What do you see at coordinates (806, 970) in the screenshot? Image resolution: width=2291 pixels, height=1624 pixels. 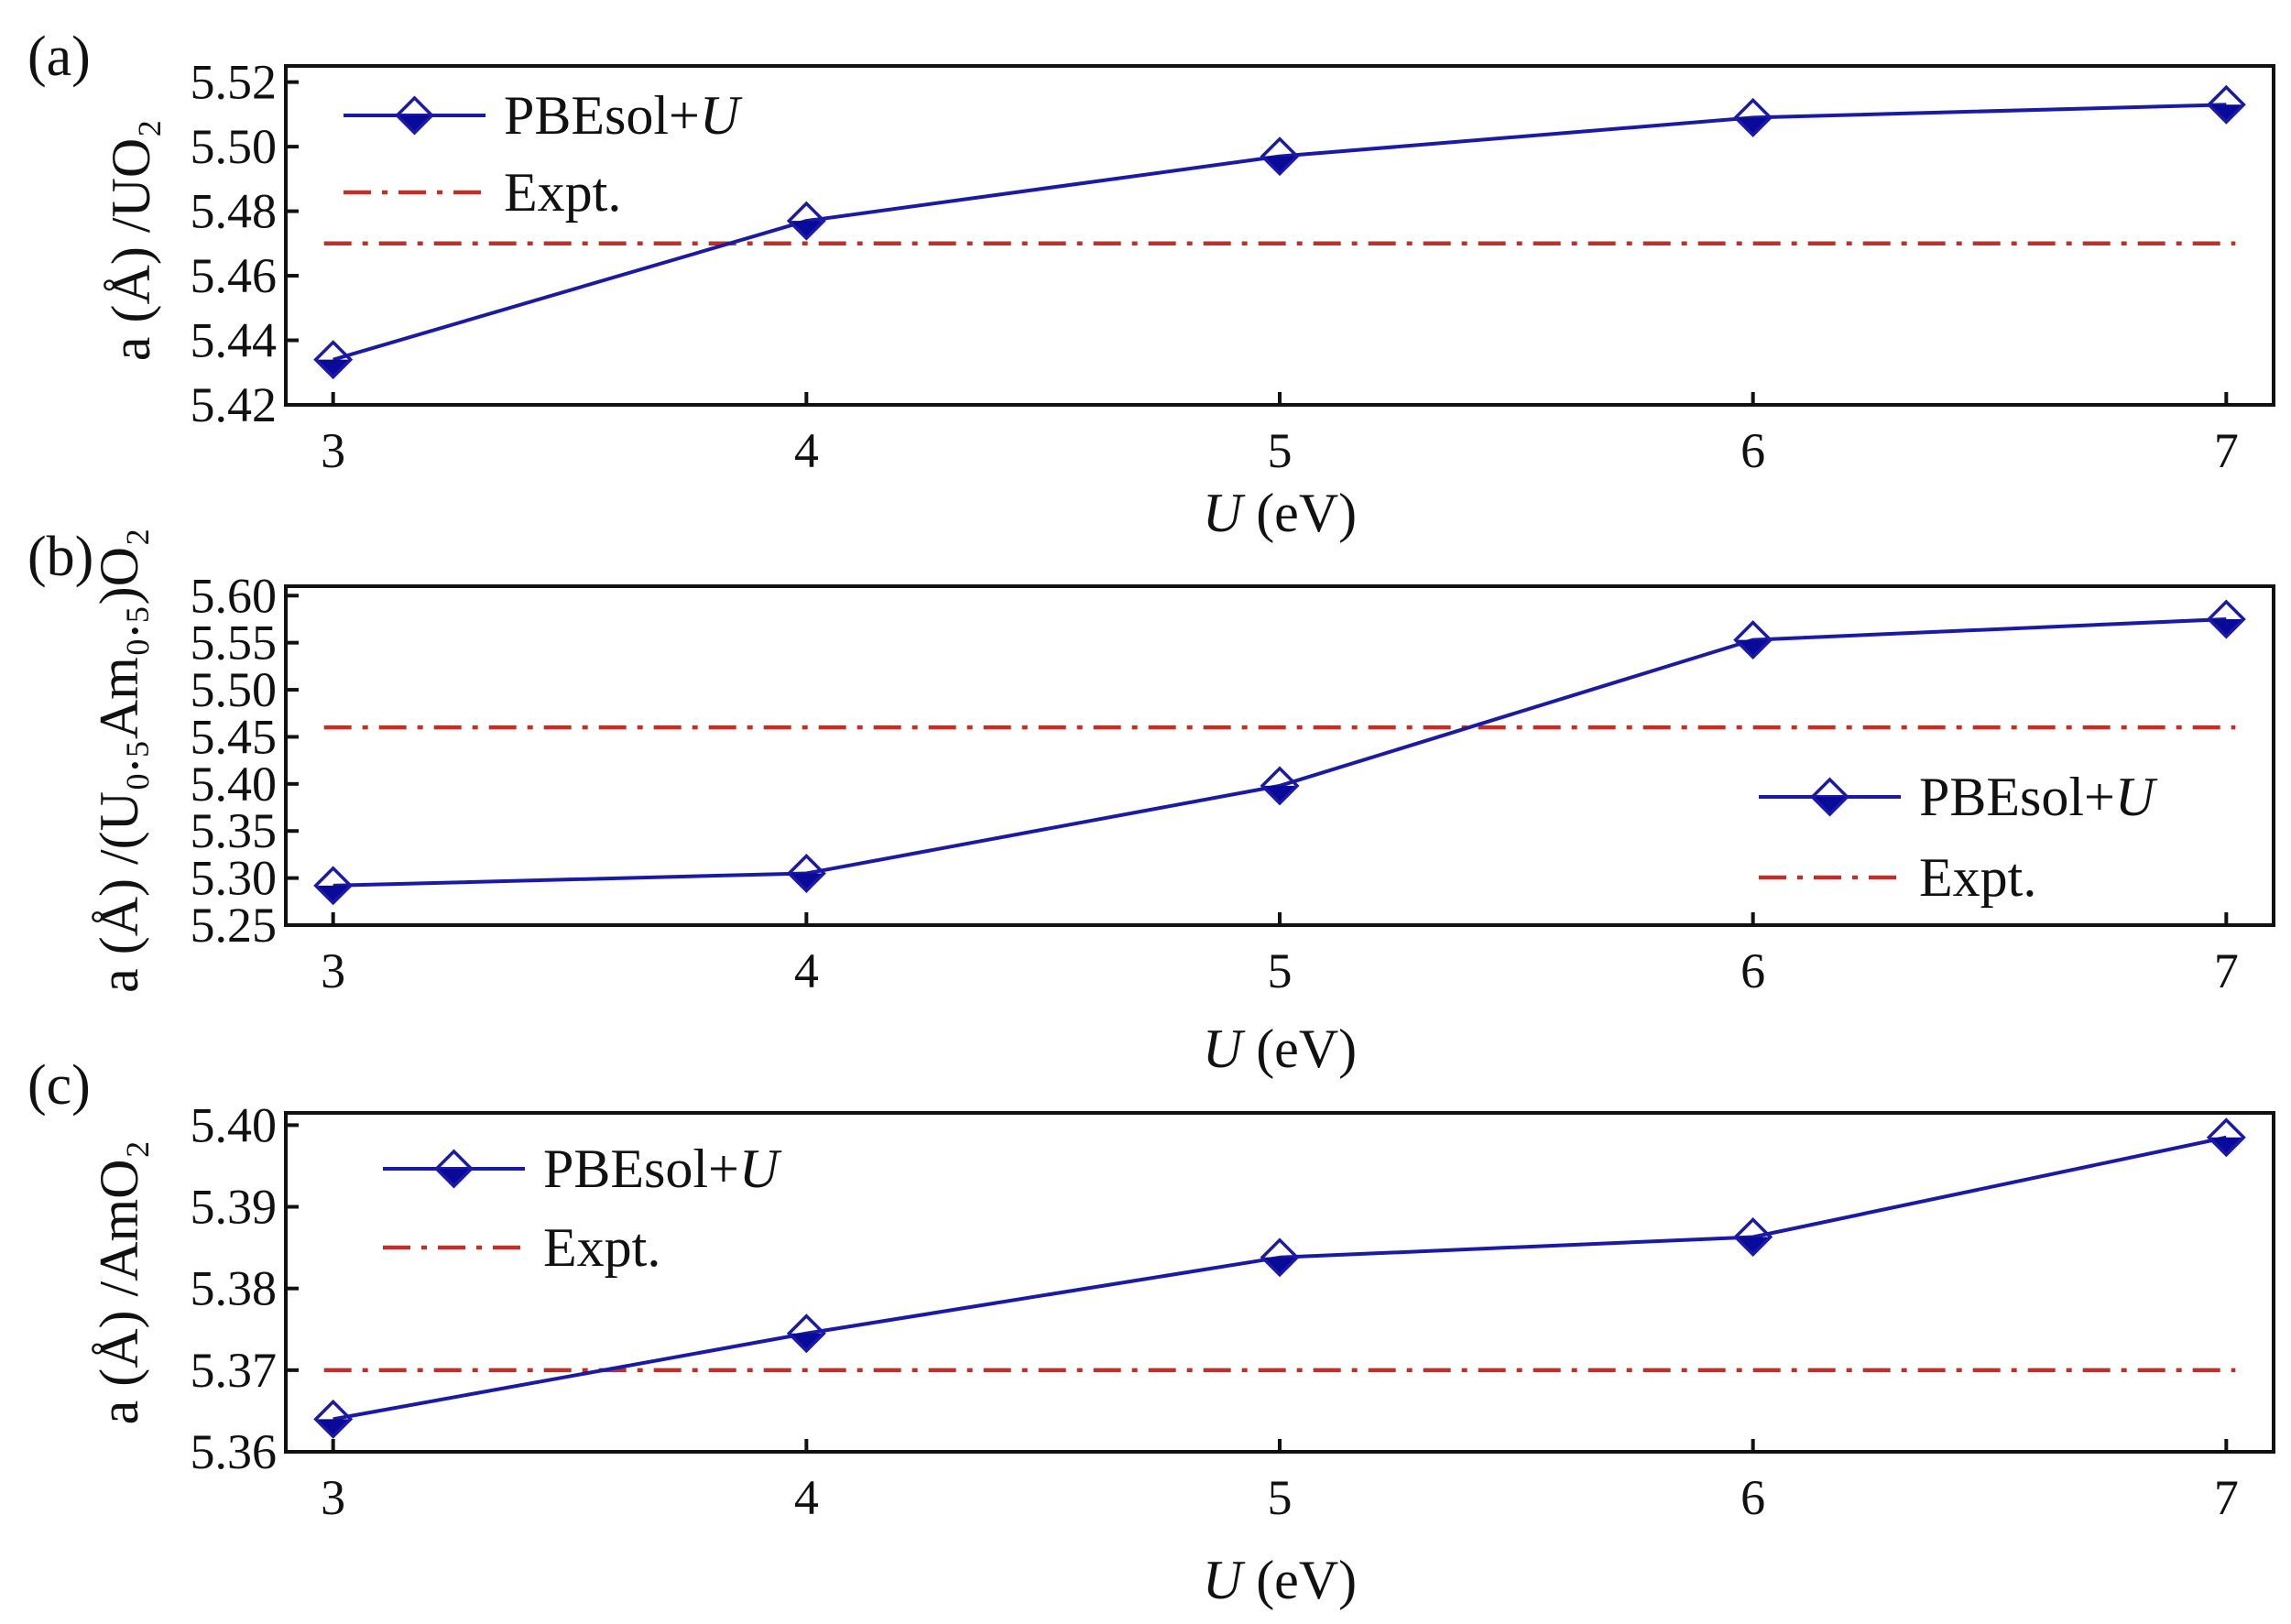 I see `panel-b-xtick-1-label: 4` at bounding box center [806, 970].